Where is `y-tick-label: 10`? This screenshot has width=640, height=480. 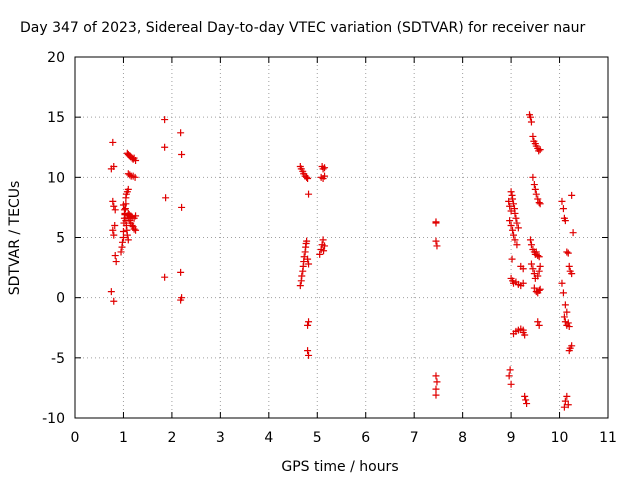 y-tick-label: 10 is located at coordinates (56, 178).